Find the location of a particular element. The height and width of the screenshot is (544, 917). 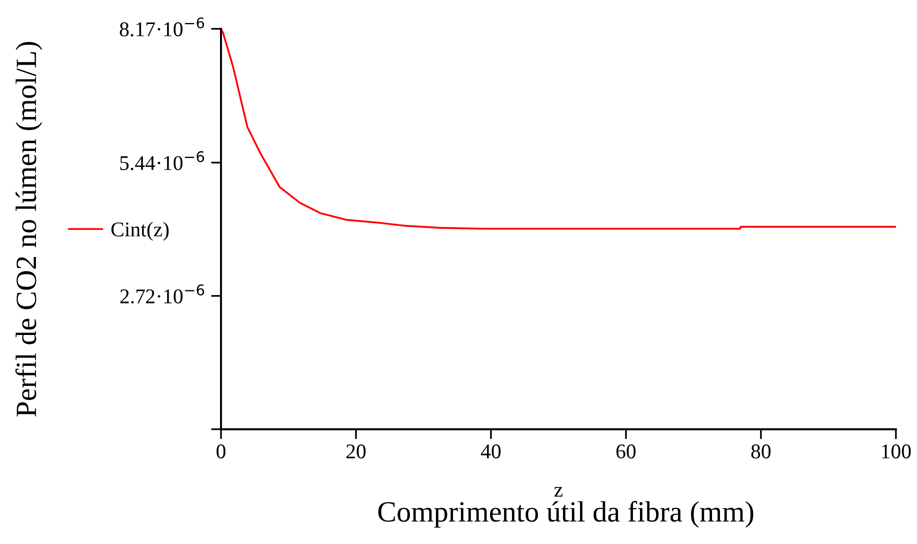

legend-label: Cint(z) is located at coordinates (140, 231).